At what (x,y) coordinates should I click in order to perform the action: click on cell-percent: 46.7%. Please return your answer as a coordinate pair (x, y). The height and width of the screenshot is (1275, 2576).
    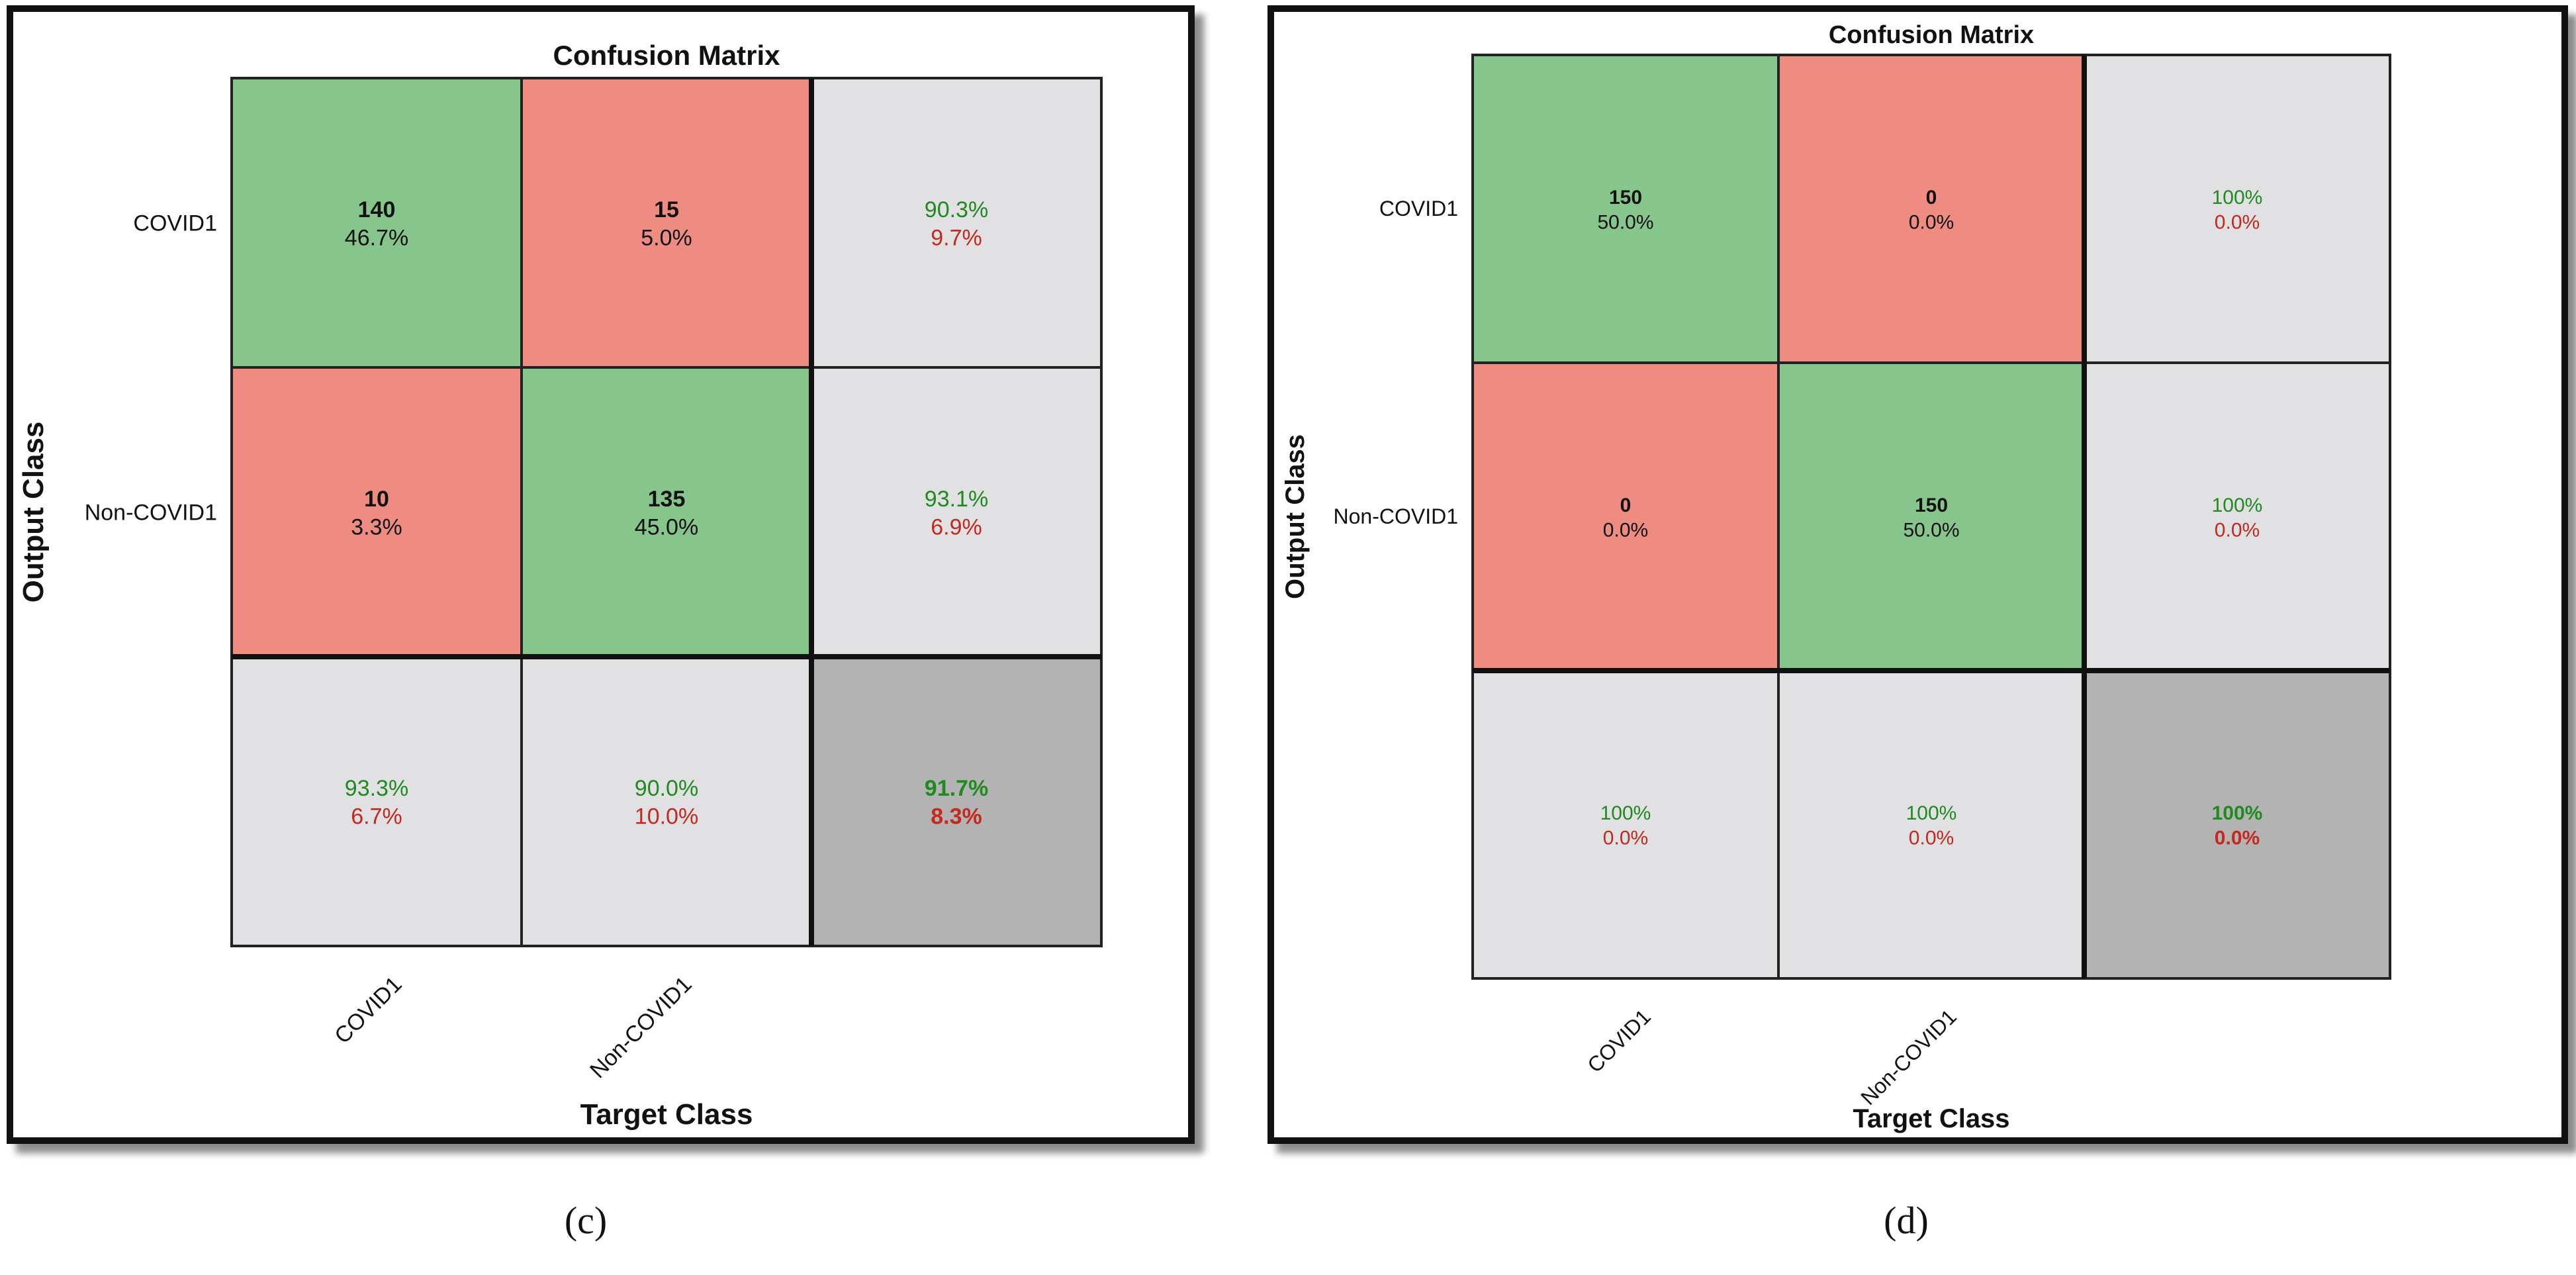
    Looking at the image, I should click on (376, 238).